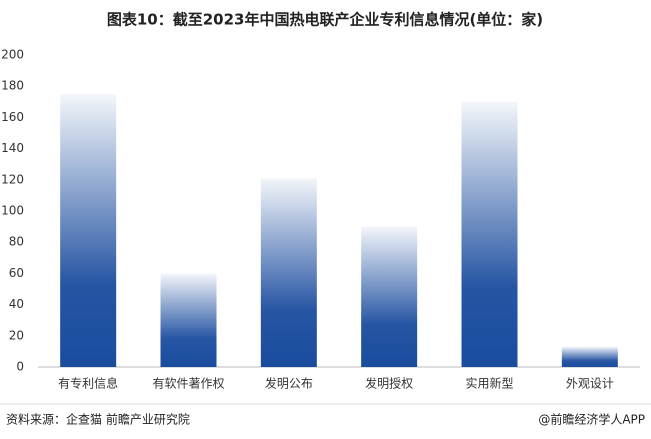 The width and height of the screenshot is (651, 439). What do you see at coordinates (98, 419) in the screenshot?
I see `source: 资料来源：企查猫 前瞻产业研究院` at bounding box center [98, 419].